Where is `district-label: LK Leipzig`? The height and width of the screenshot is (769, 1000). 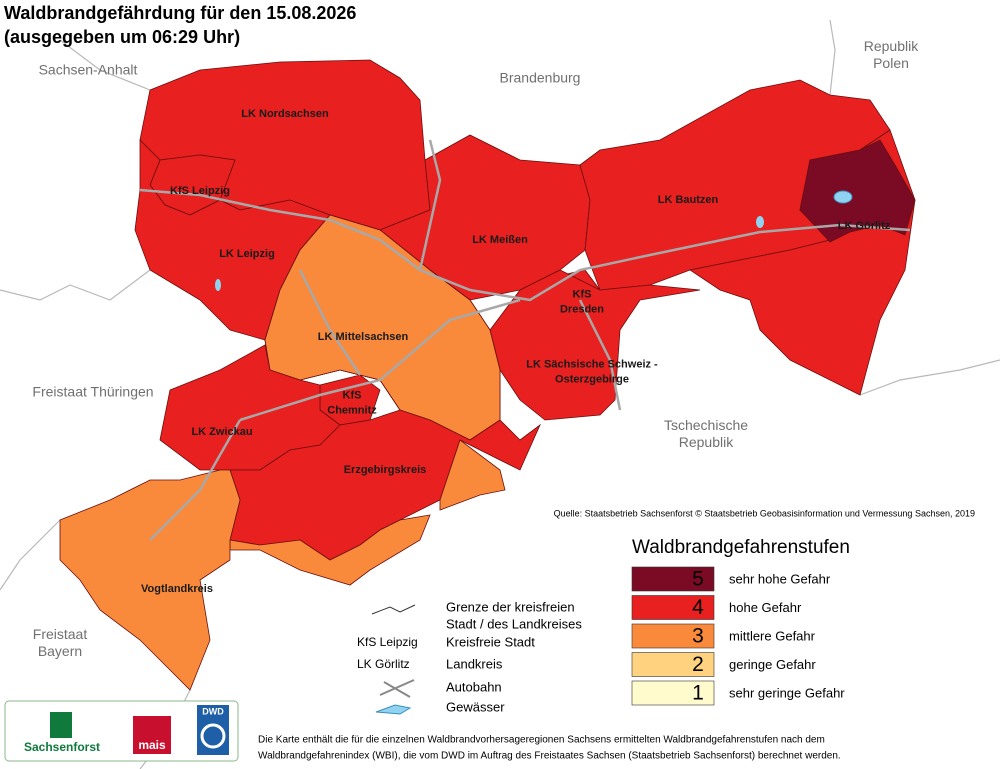 district-label: LK Leipzig is located at coordinates (247, 254).